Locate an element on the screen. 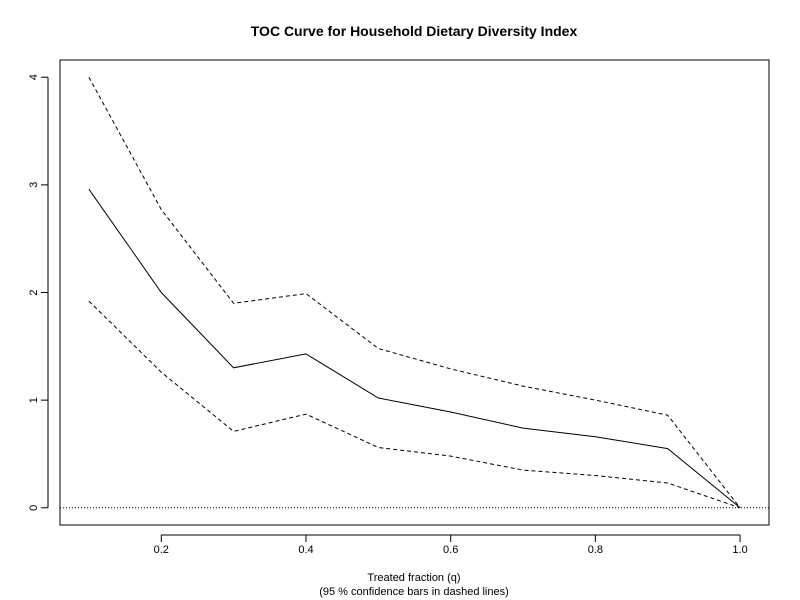 The height and width of the screenshot is (600, 800). x-tick-label: 1.0 is located at coordinates (739, 550).